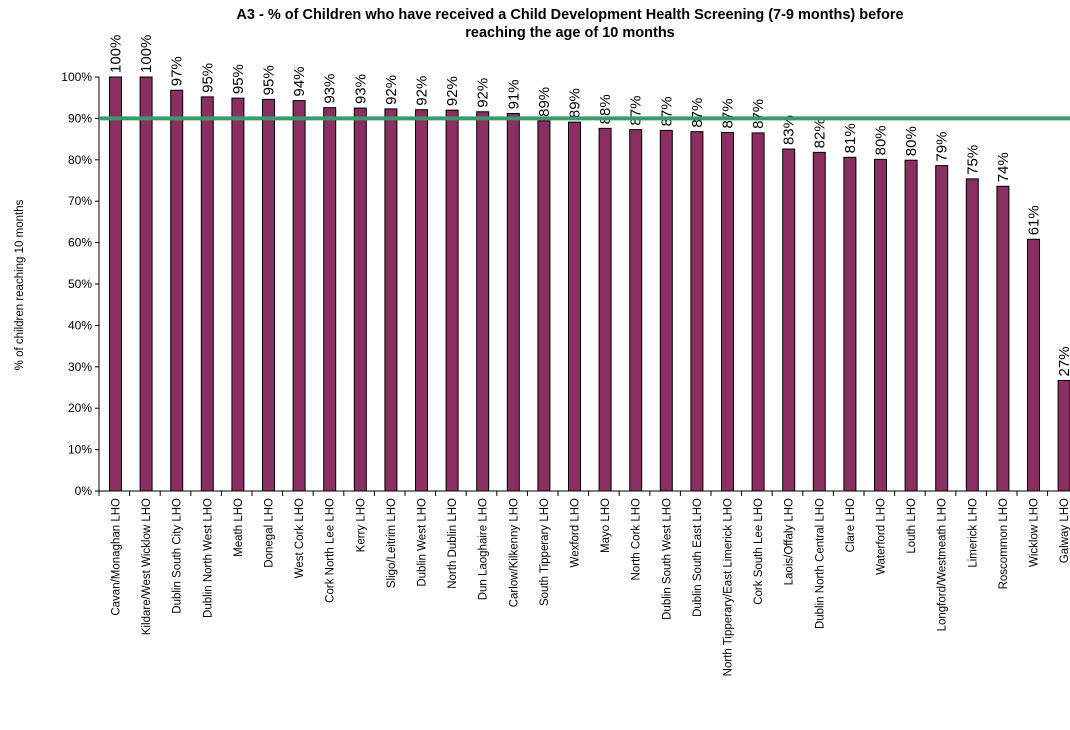  Describe the element at coordinates (850, 138) in the screenshot. I see `bar-data-label: 81%` at that location.